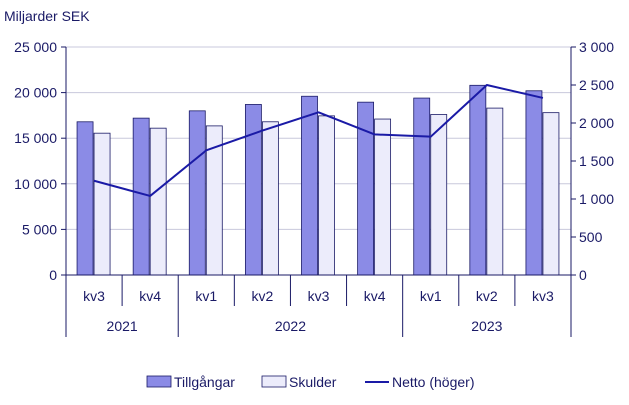 This screenshot has height=405, width=629. I want to click on y-left-tick-label: 20 000, so click(35, 93).